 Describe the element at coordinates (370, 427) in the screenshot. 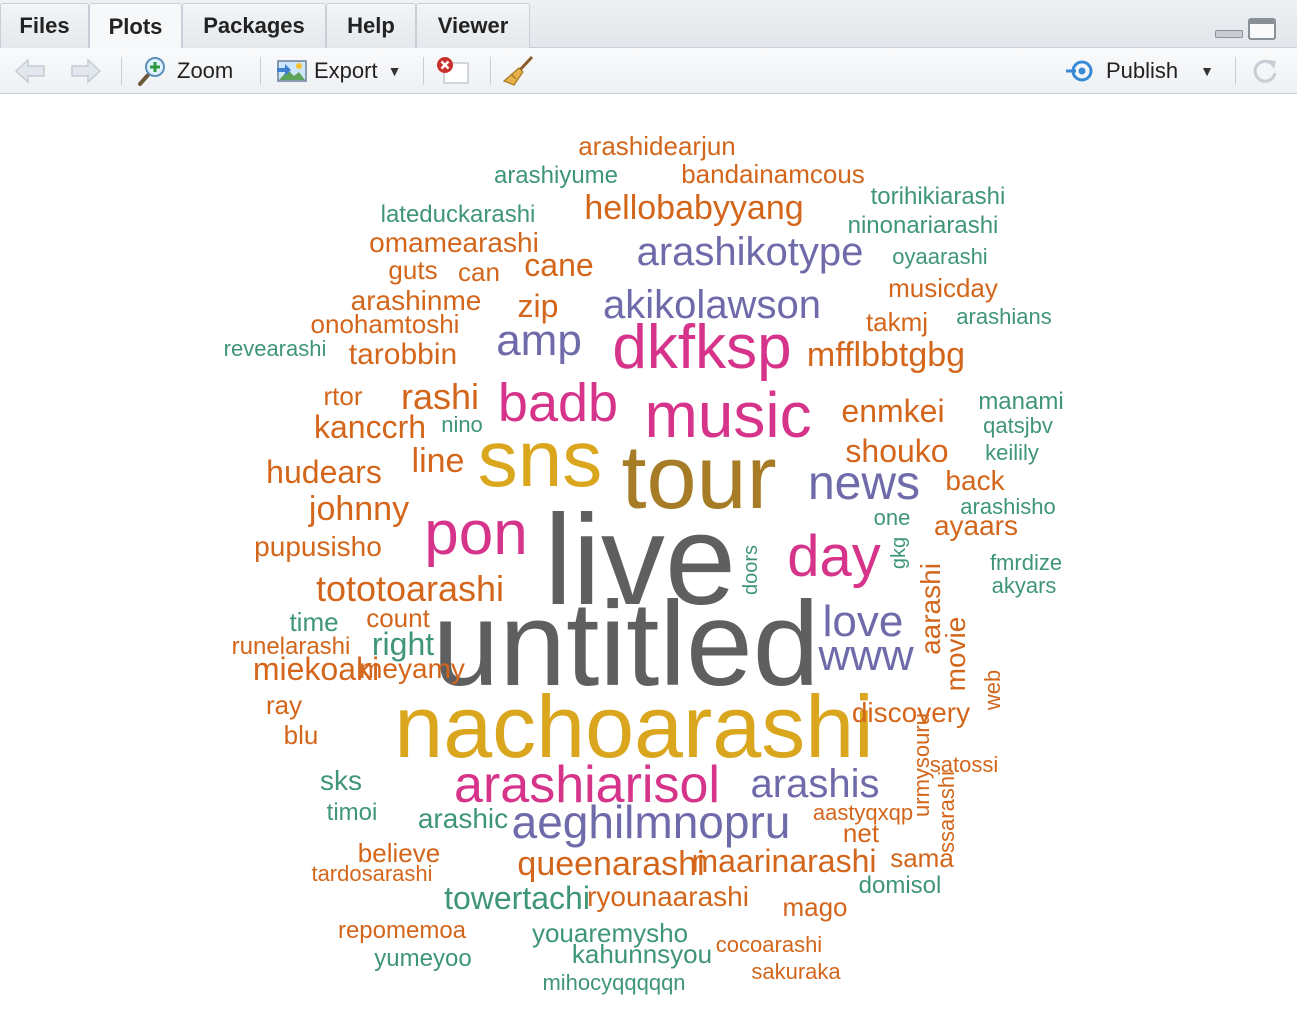

I see `cloud-word-kanccrh: kanccrh` at that location.